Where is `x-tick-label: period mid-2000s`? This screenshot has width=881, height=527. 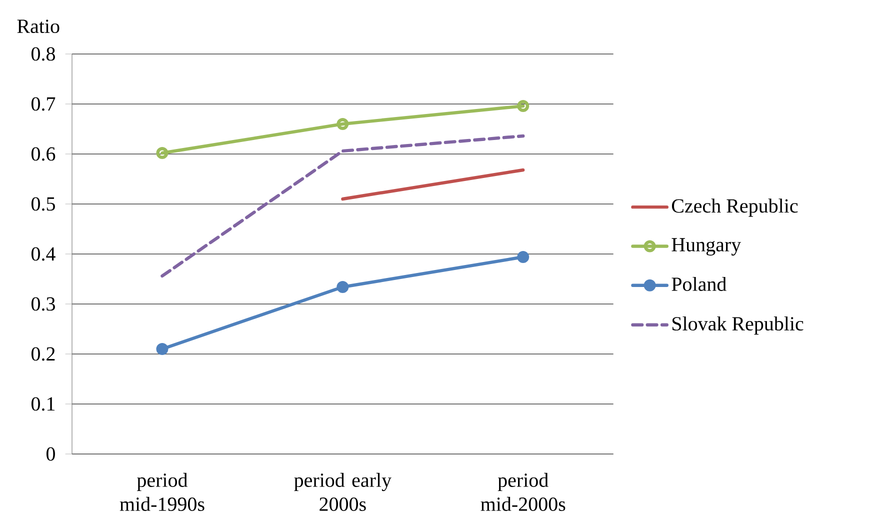 x-tick-label: period mid-2000s is located at coordinates (523, 491).